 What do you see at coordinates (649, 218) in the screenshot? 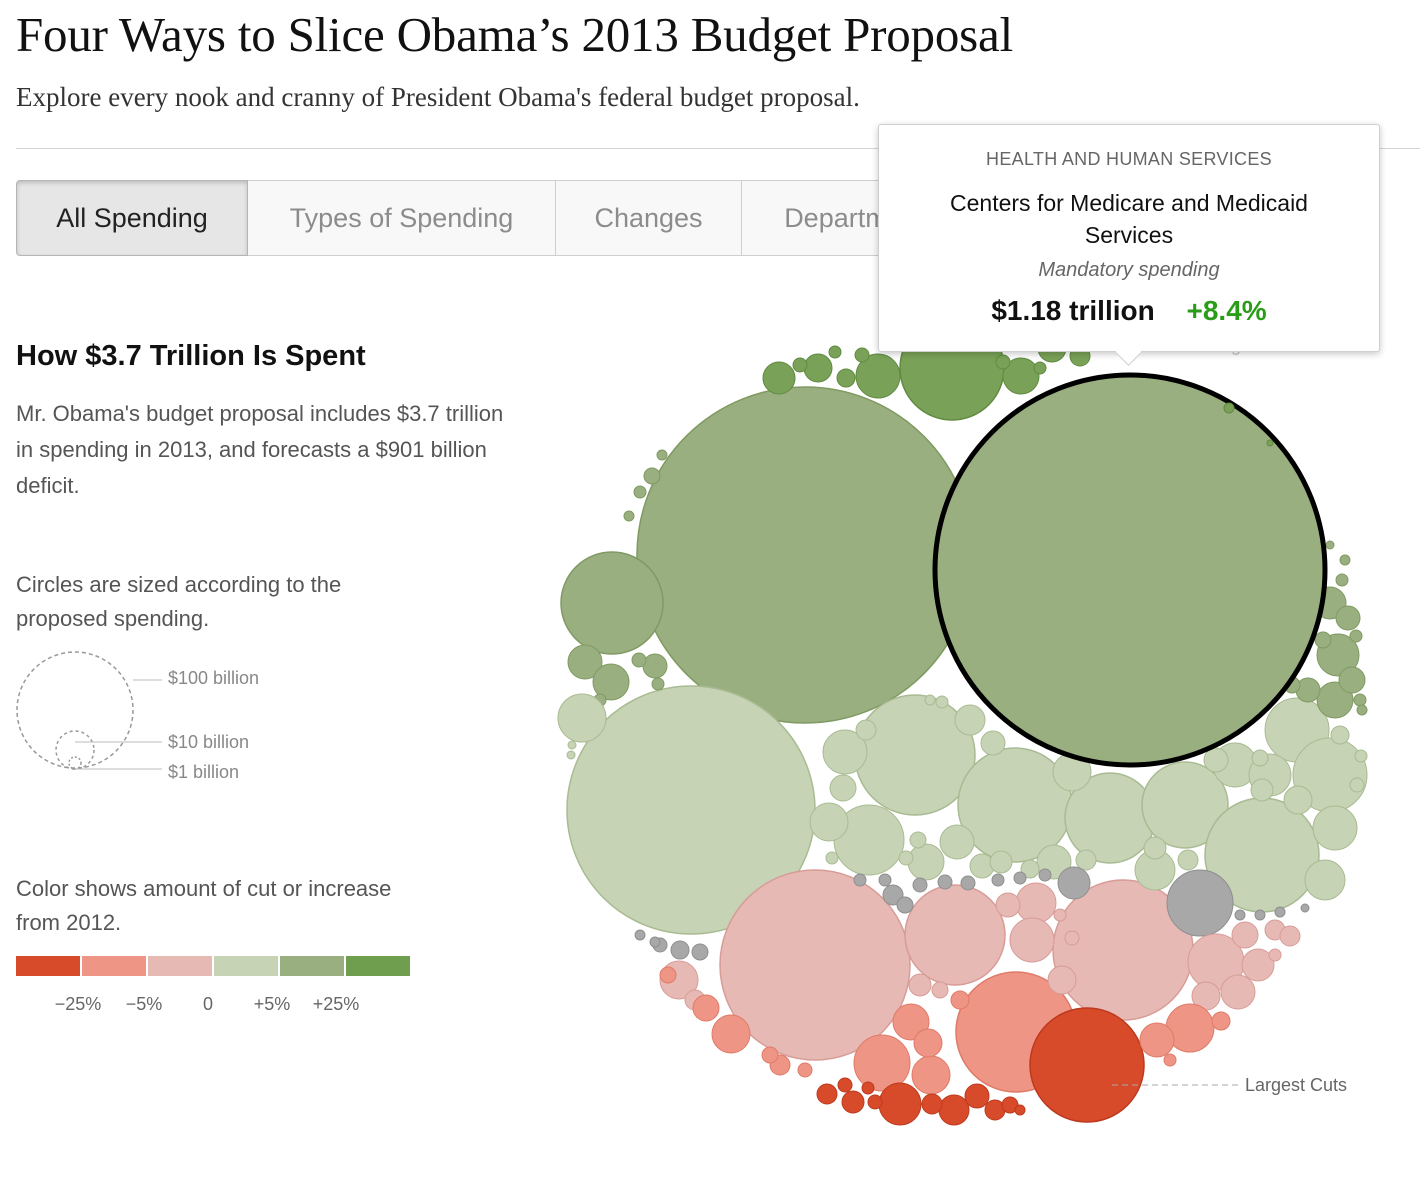
I see `tab-changes: Changes` at bounding box center [649, 218].